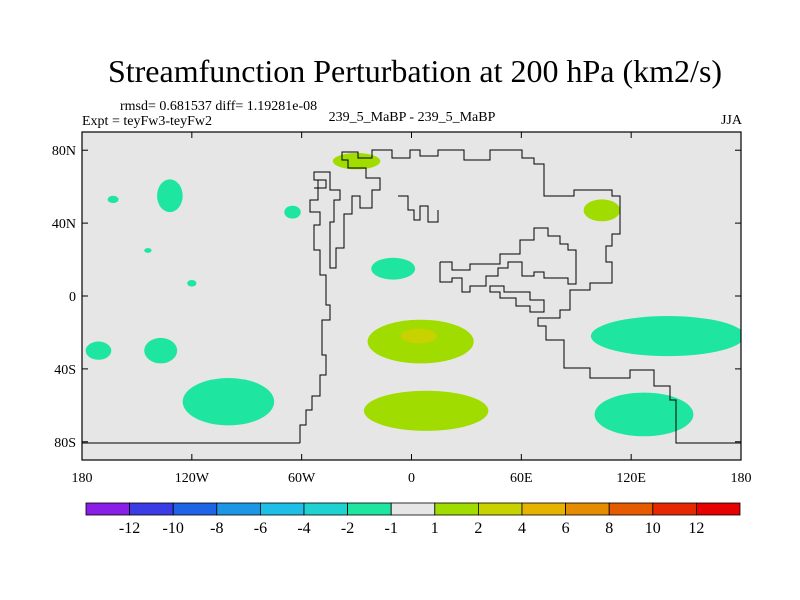  What do you see at coordinates (631, 478) in the screenshot?
I see `x-tick-label: 120E` at bounding box center [631, 478].